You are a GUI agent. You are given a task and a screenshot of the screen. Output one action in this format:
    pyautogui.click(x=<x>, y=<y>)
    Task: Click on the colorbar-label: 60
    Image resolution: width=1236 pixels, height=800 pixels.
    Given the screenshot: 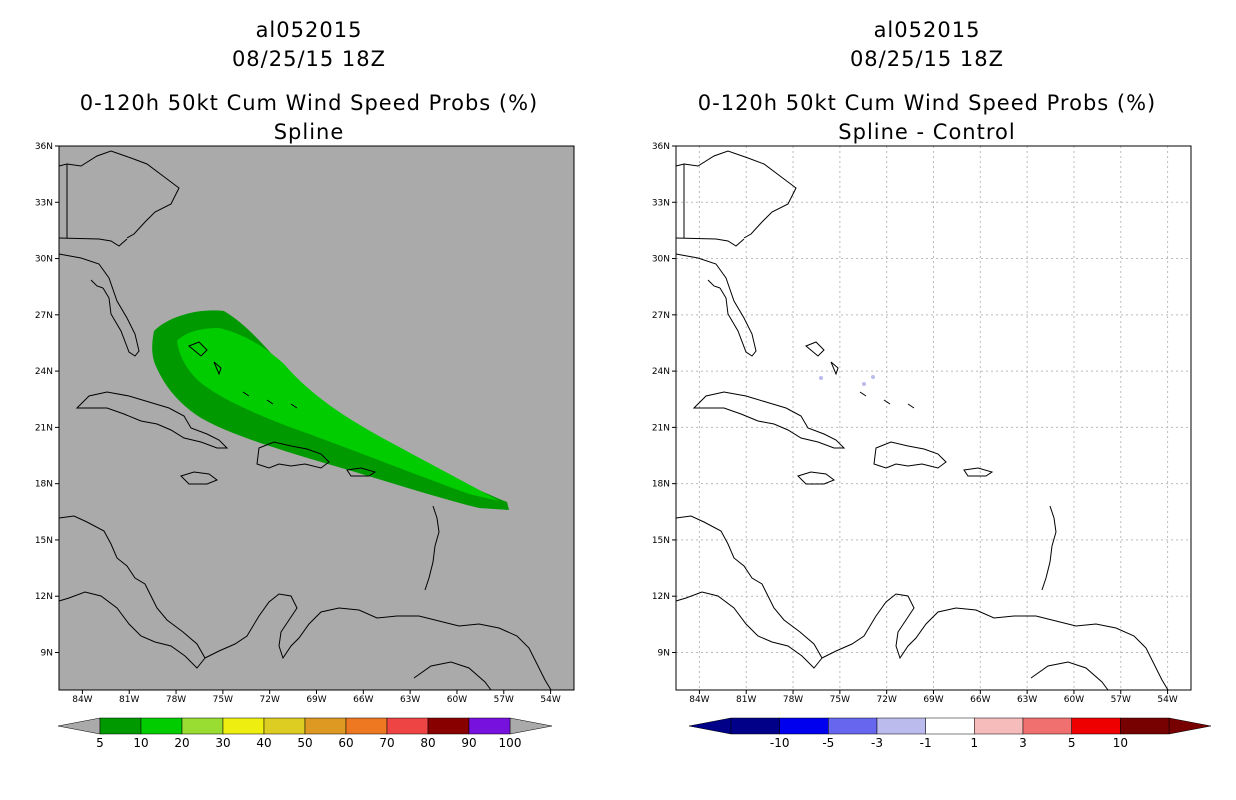 What is the action you would take?
    pyautogui.click(x=345, y=743)
    